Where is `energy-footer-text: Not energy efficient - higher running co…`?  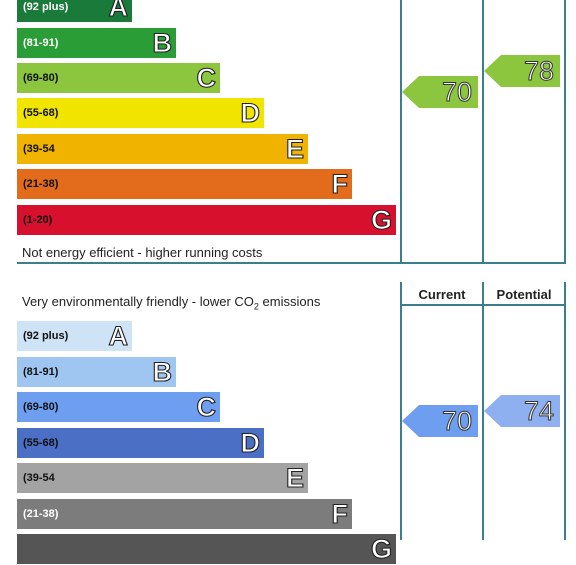 energy-footer-text: Not energy efficient - higher running co… is located at coordinates (142, 252).